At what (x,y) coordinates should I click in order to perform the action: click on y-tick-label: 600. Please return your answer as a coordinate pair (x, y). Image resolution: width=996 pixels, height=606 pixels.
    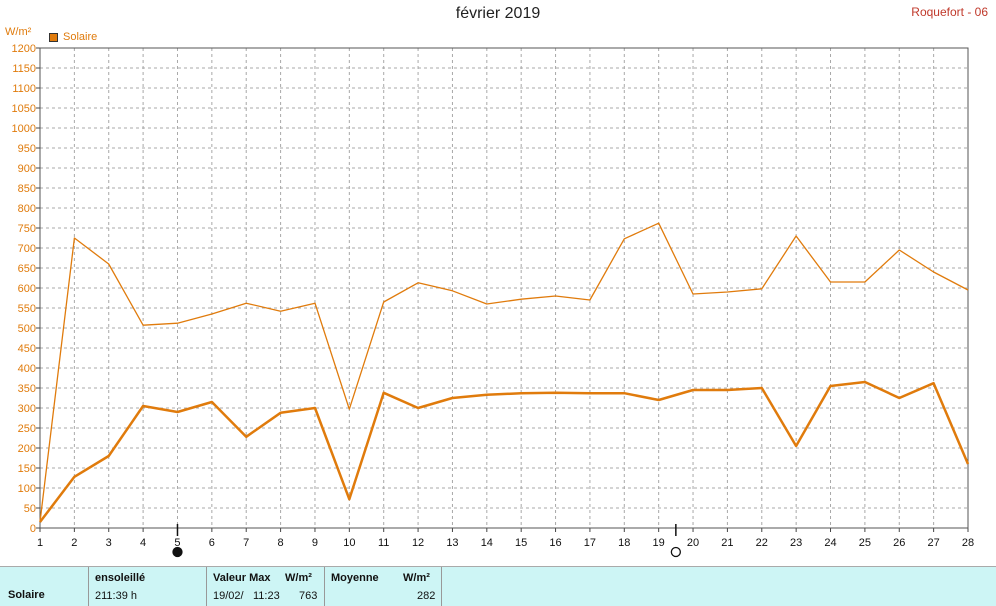
    Looking at the image, I should click on (27, 289).